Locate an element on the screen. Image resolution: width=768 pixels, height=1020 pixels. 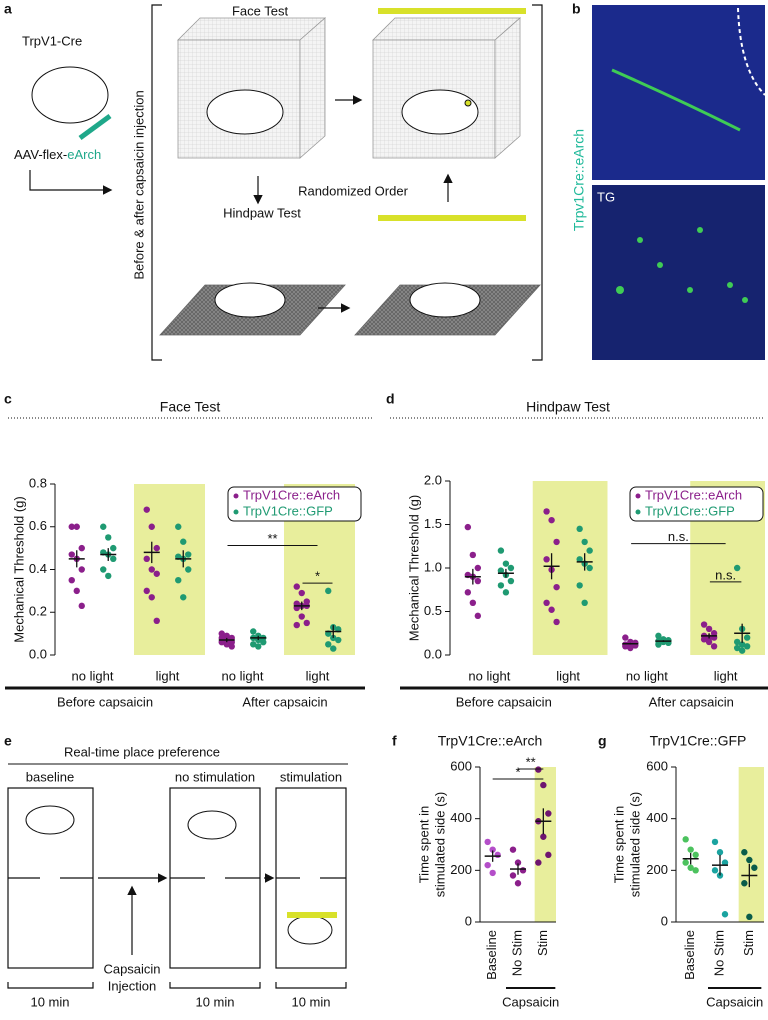
y-tick-label: 1.5 is located at coordinates (433, 523).